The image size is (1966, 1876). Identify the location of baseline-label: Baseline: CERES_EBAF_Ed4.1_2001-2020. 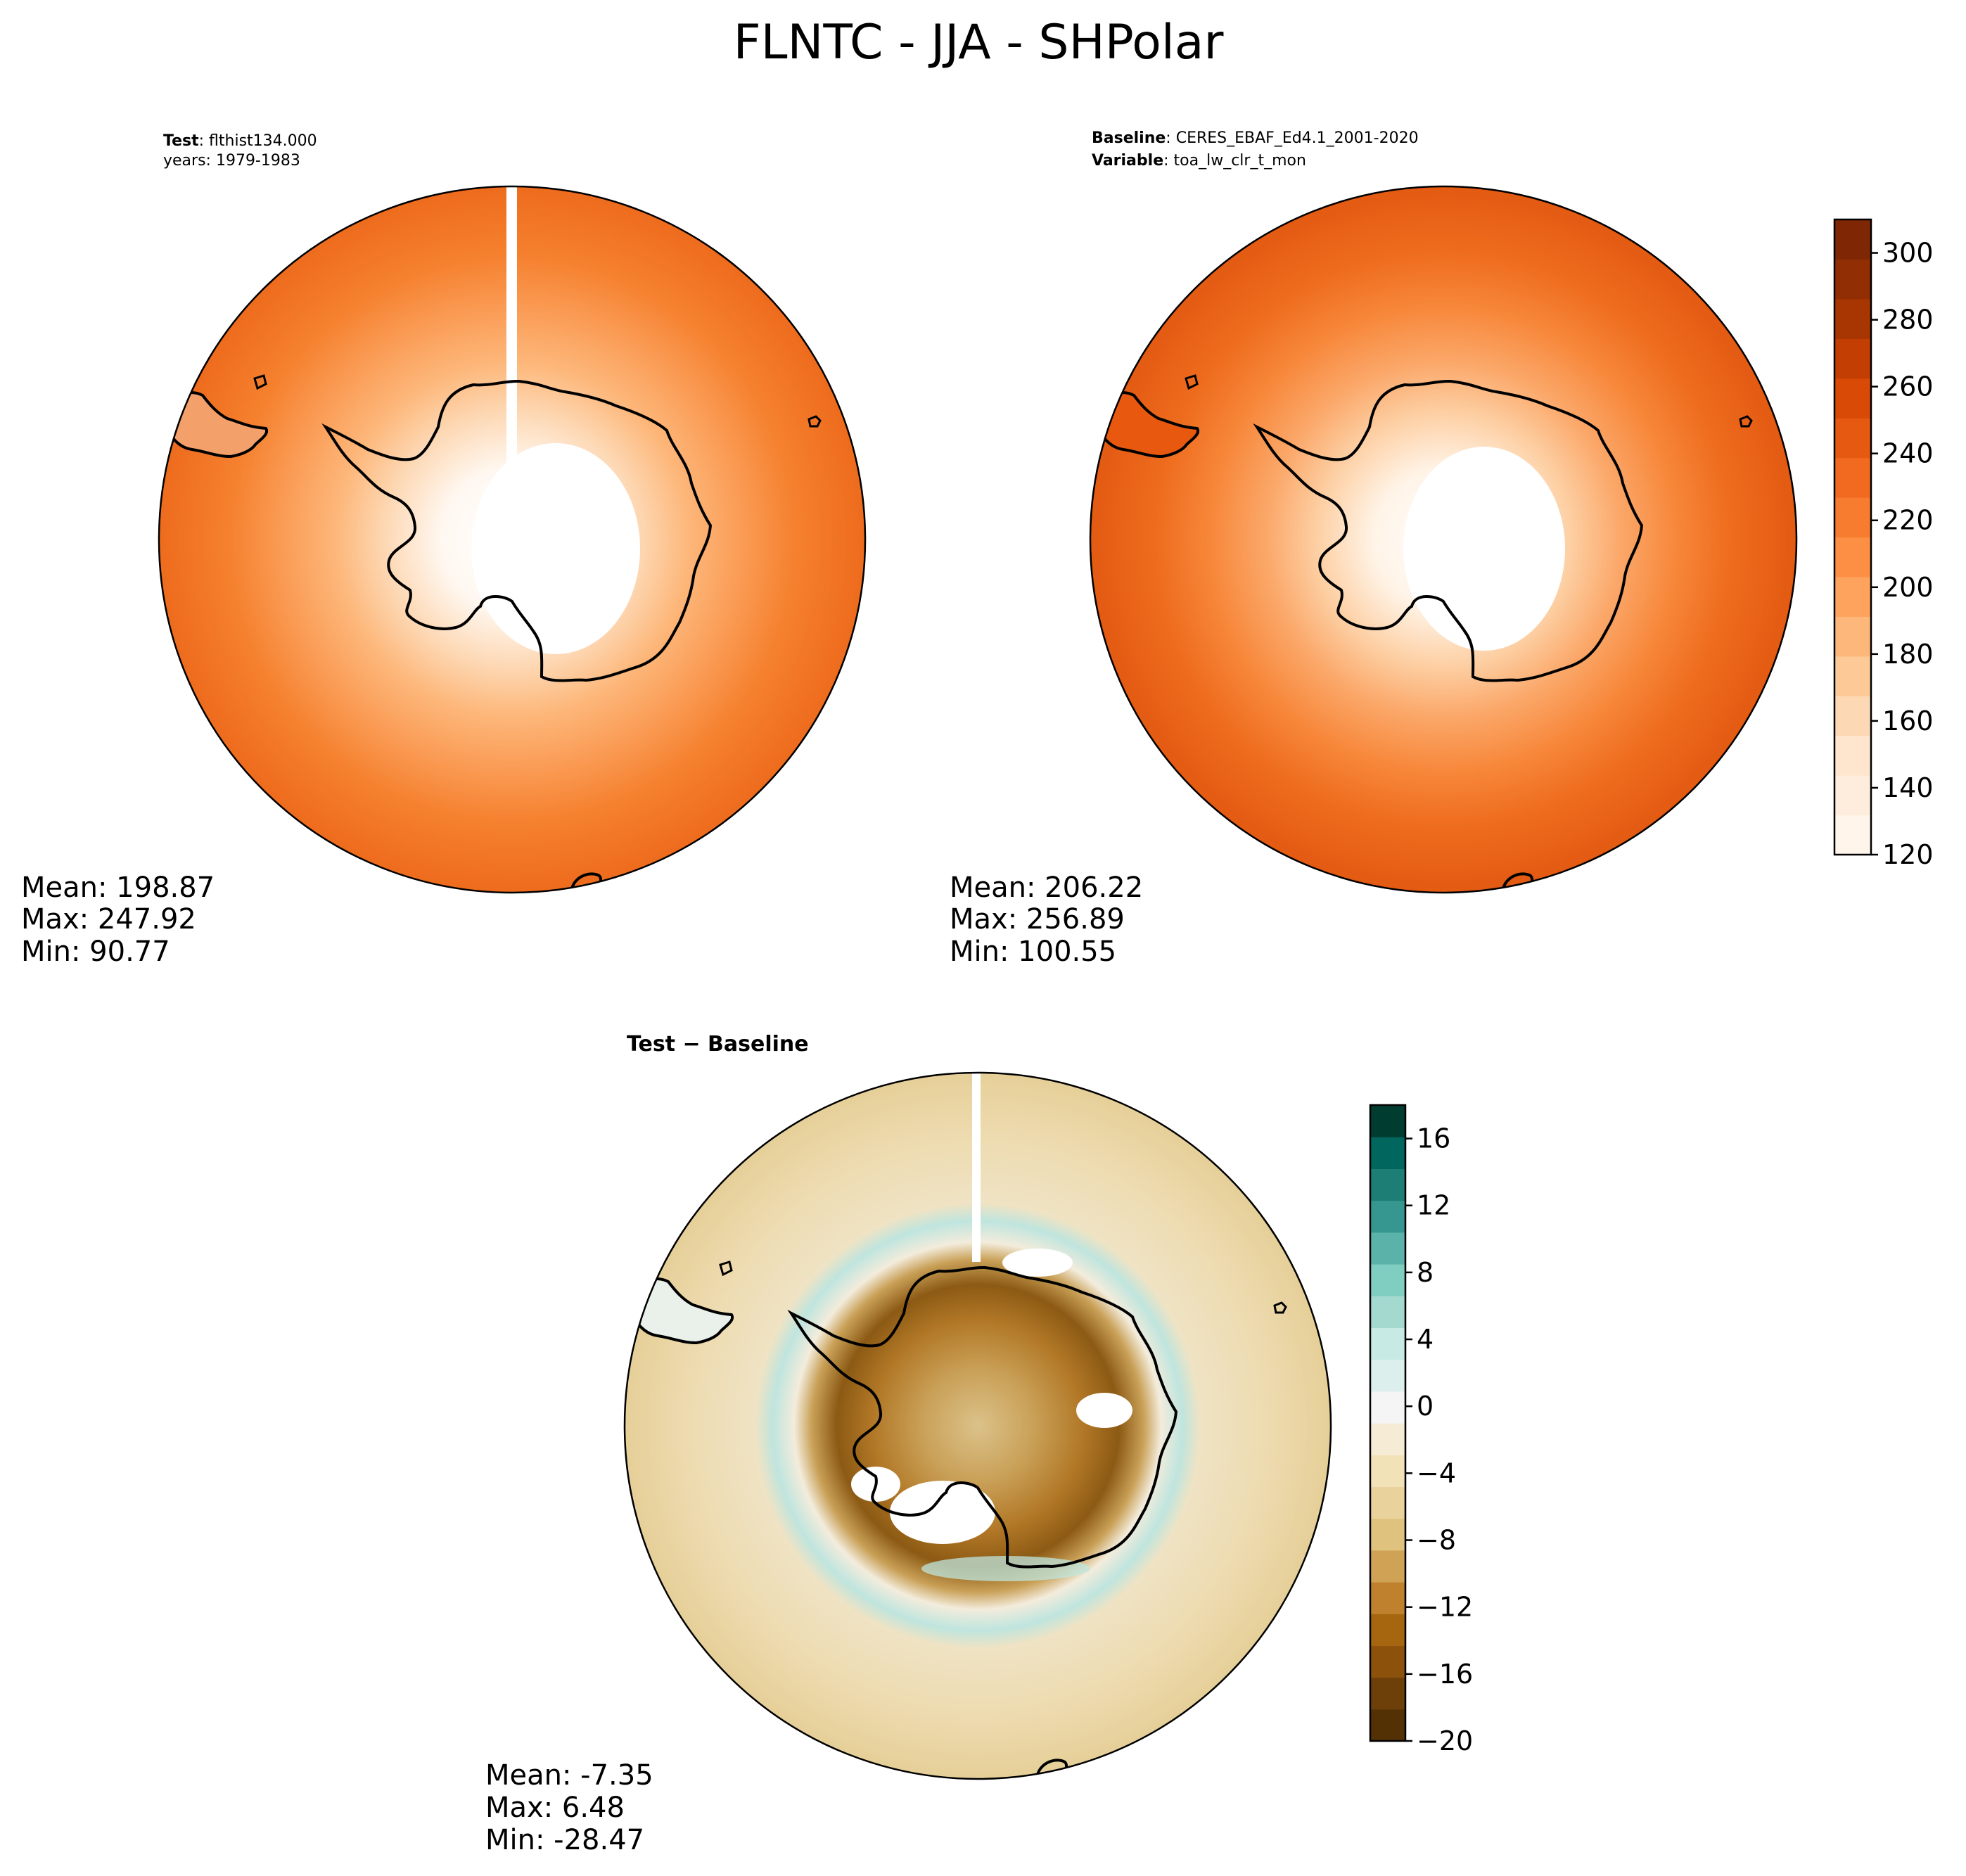
(1255, 138).